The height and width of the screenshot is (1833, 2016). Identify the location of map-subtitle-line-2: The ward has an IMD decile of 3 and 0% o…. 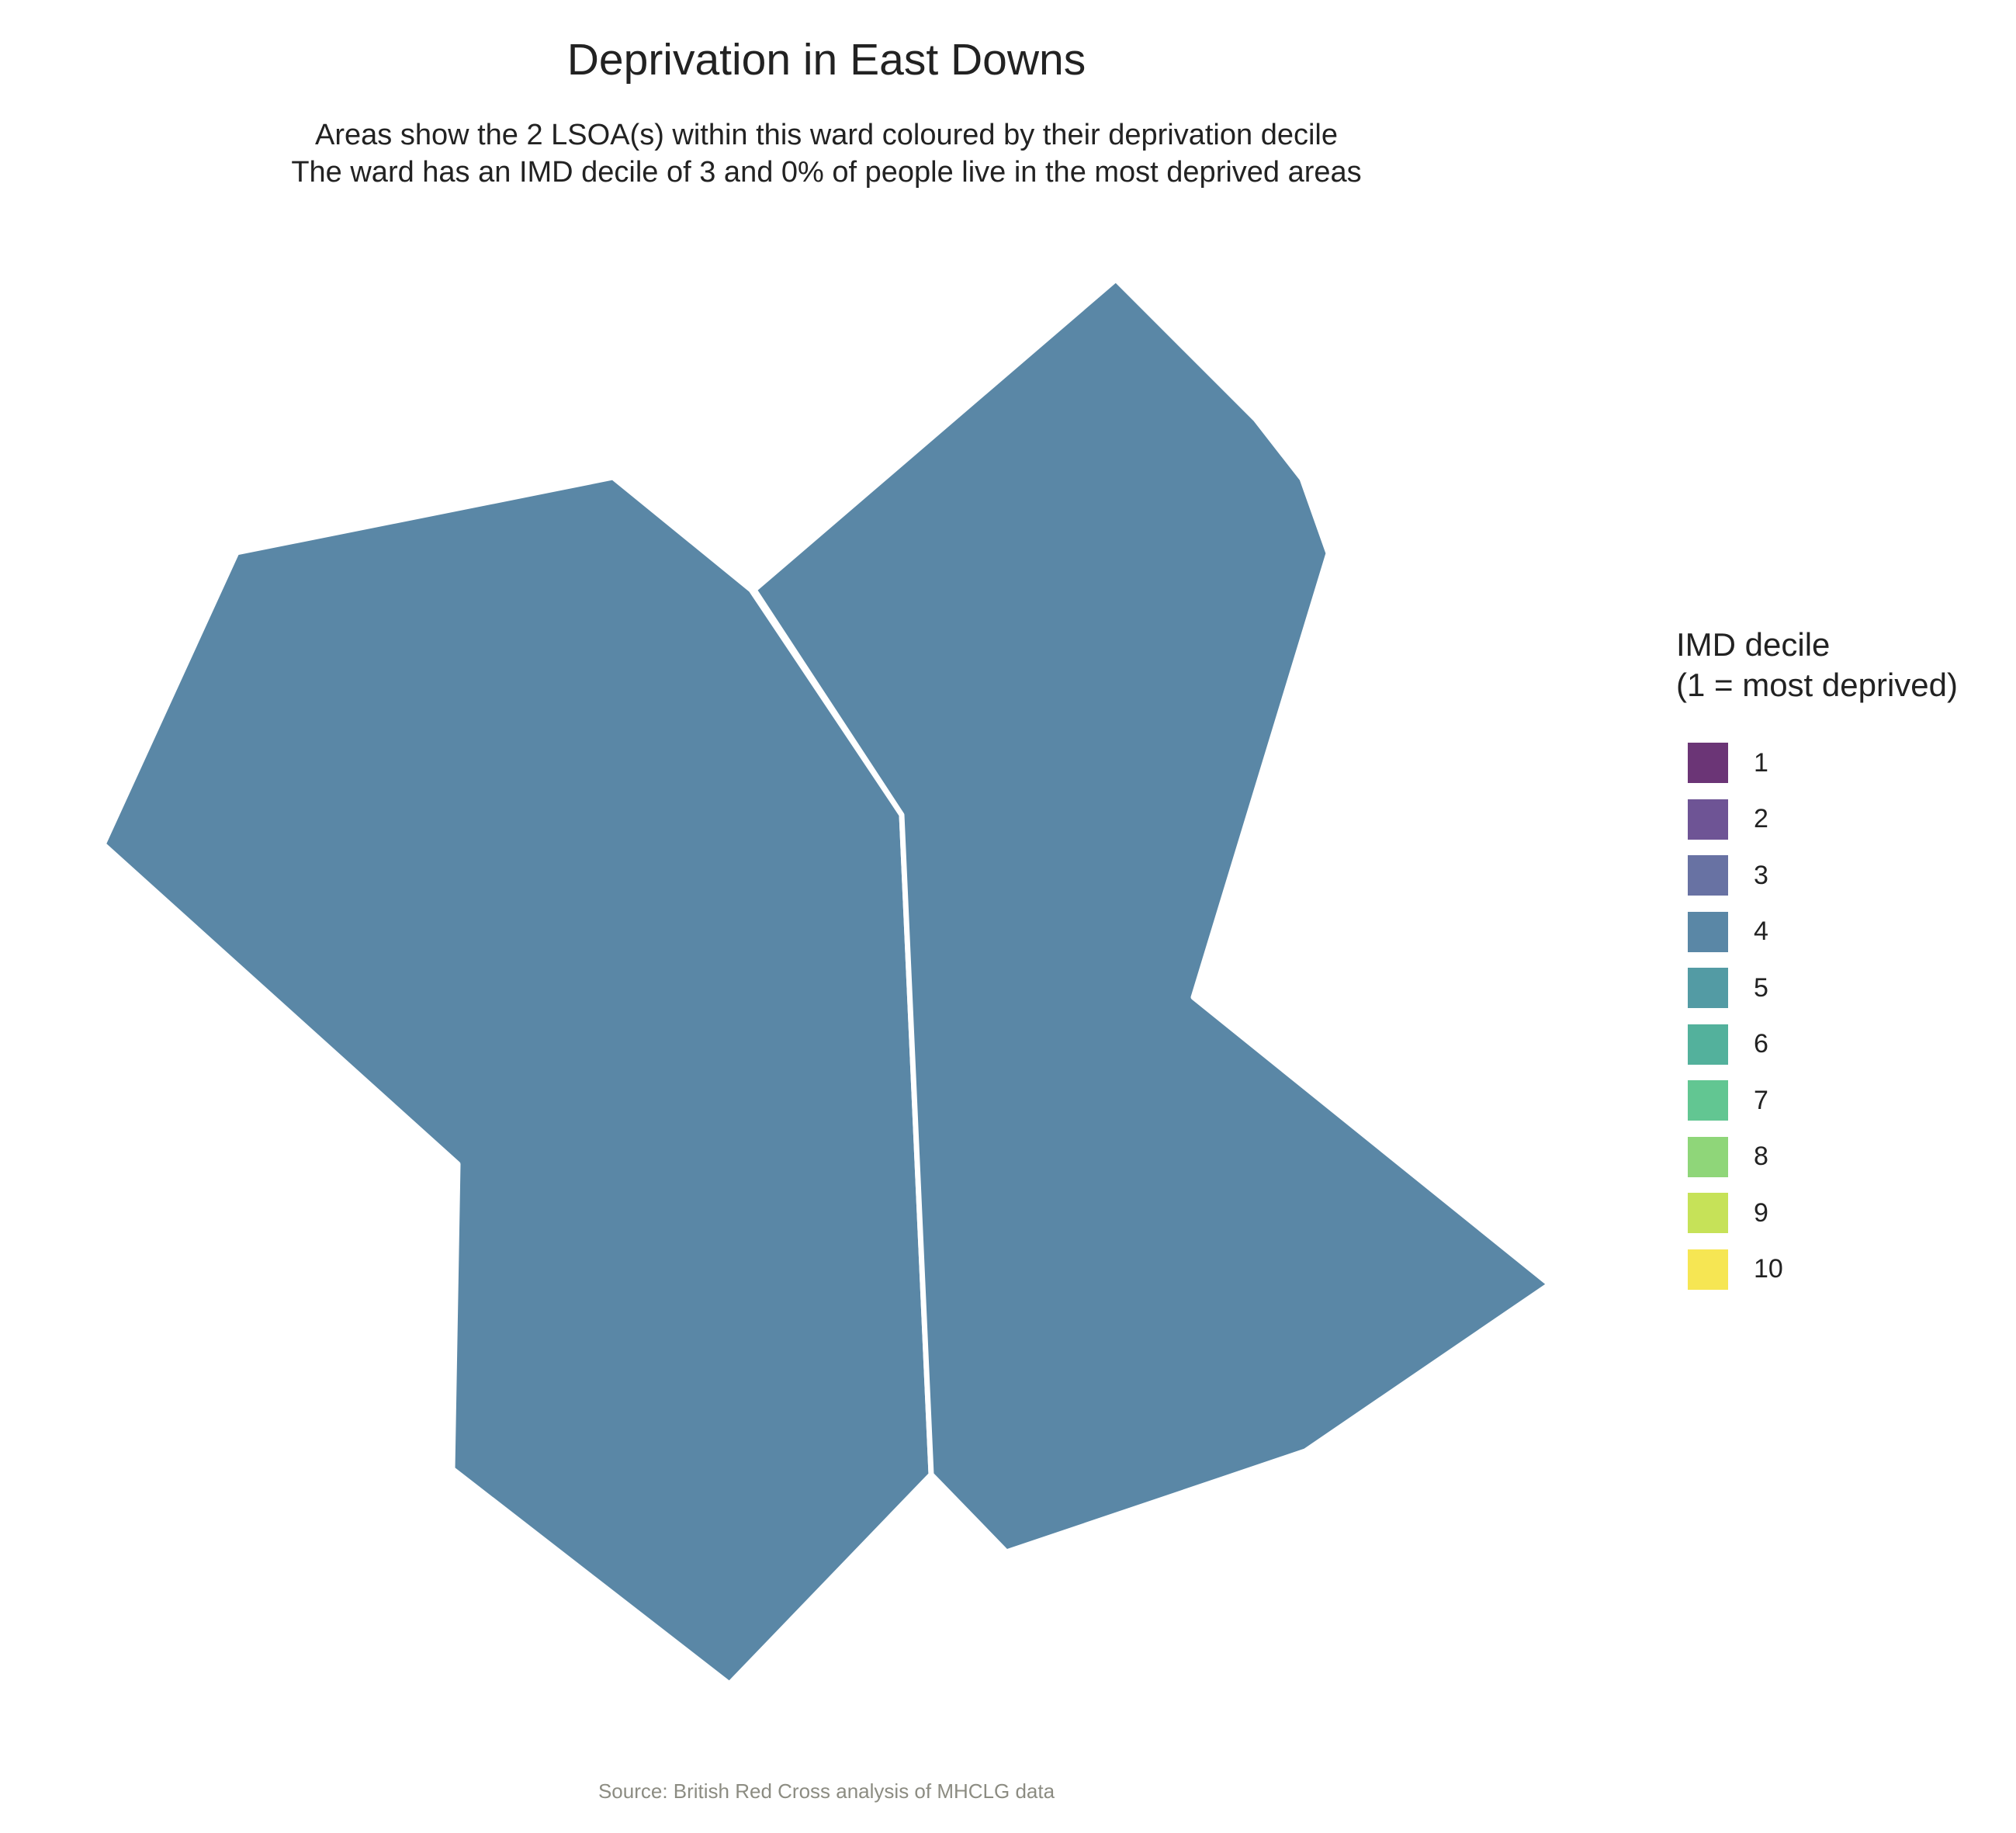
(827, 172).